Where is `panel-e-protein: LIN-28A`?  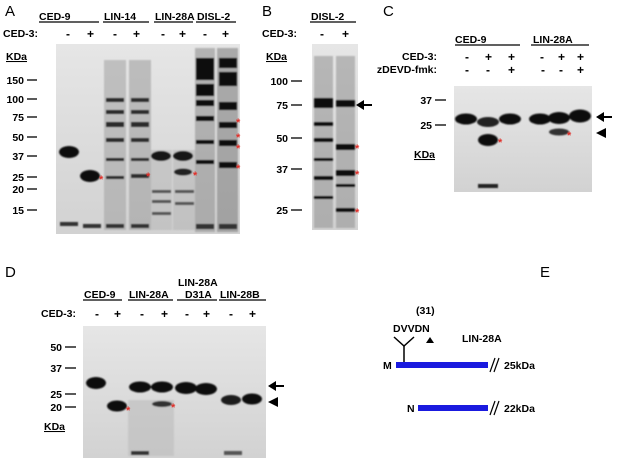
panel-e-protein: LIN-28A is located at coordinates (482, 339).